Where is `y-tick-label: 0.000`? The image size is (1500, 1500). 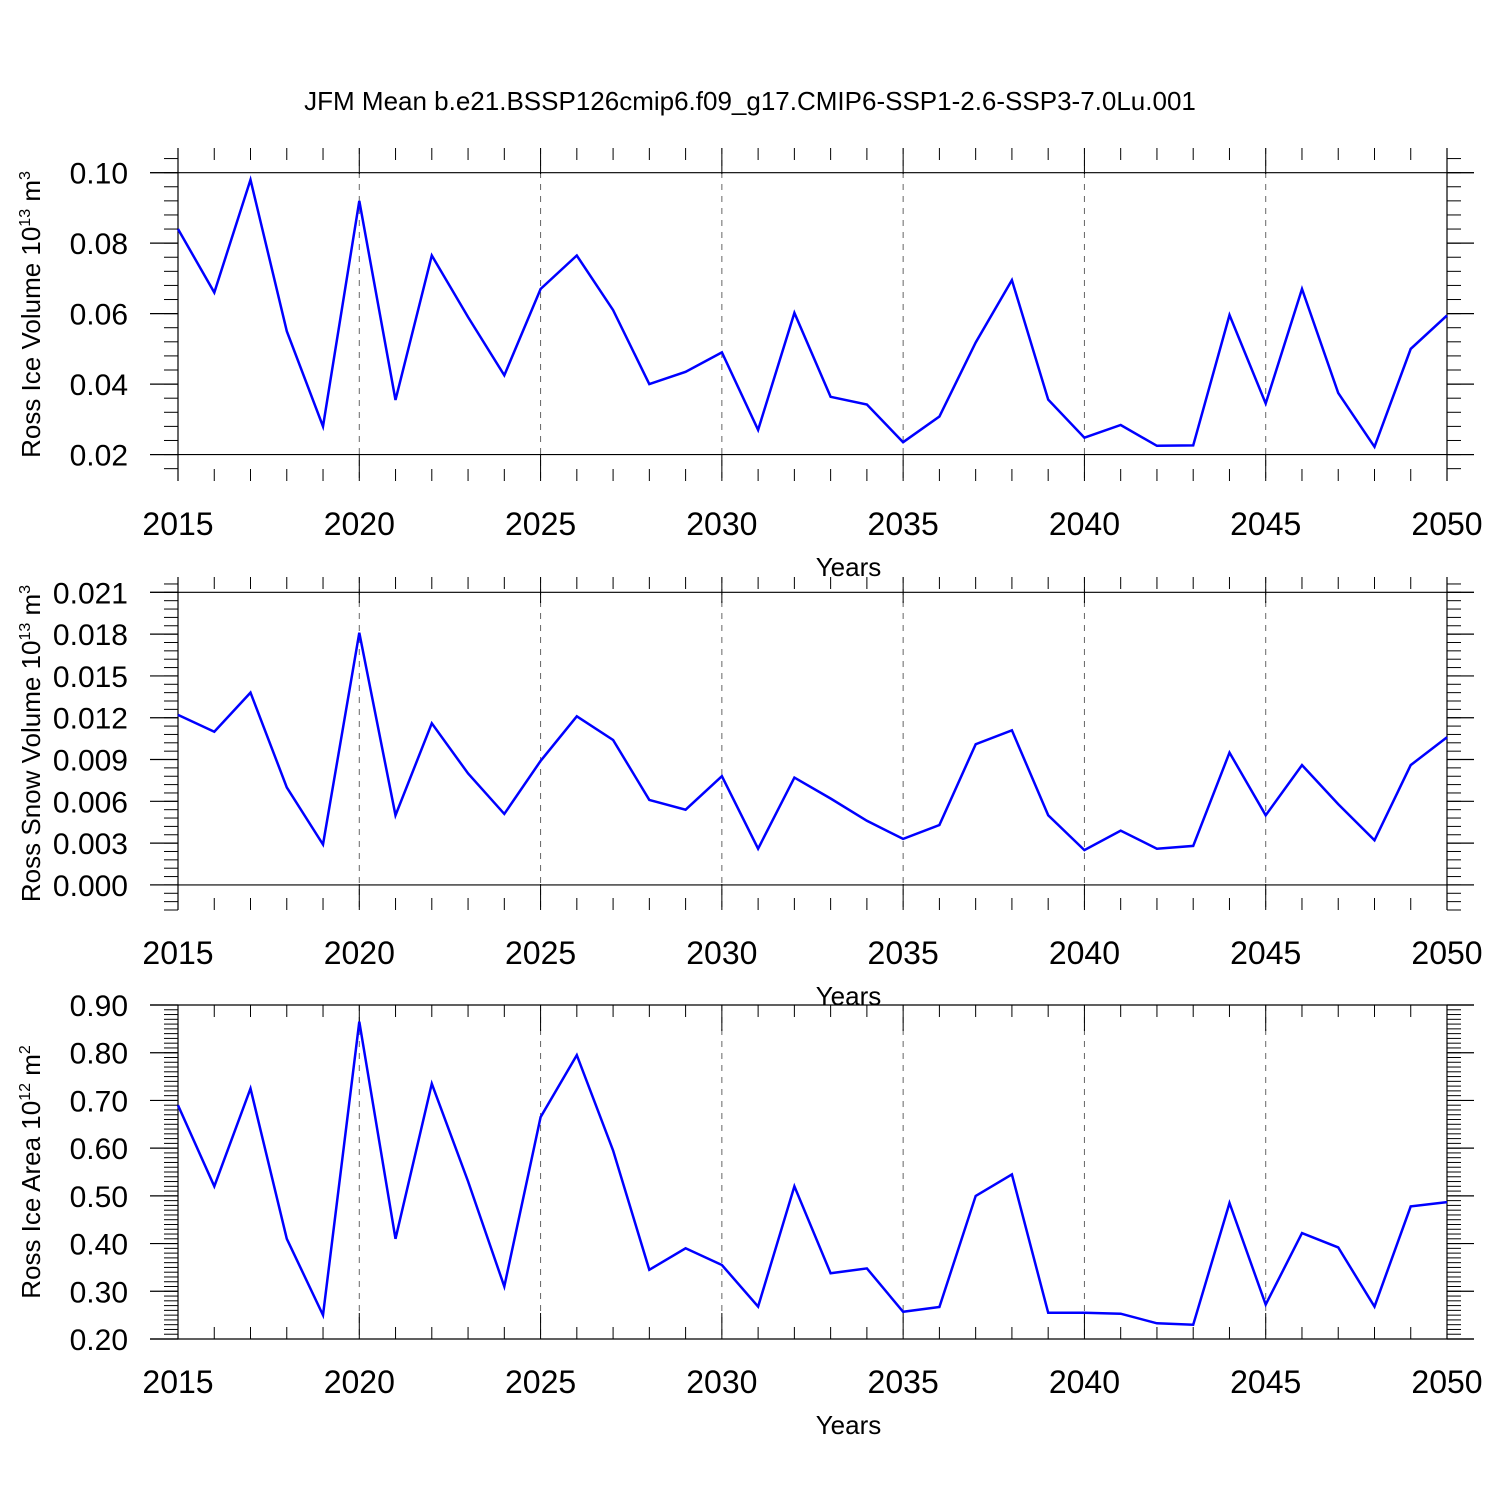
y-tick-label: 0.000 is located at coordinates (90, 886).